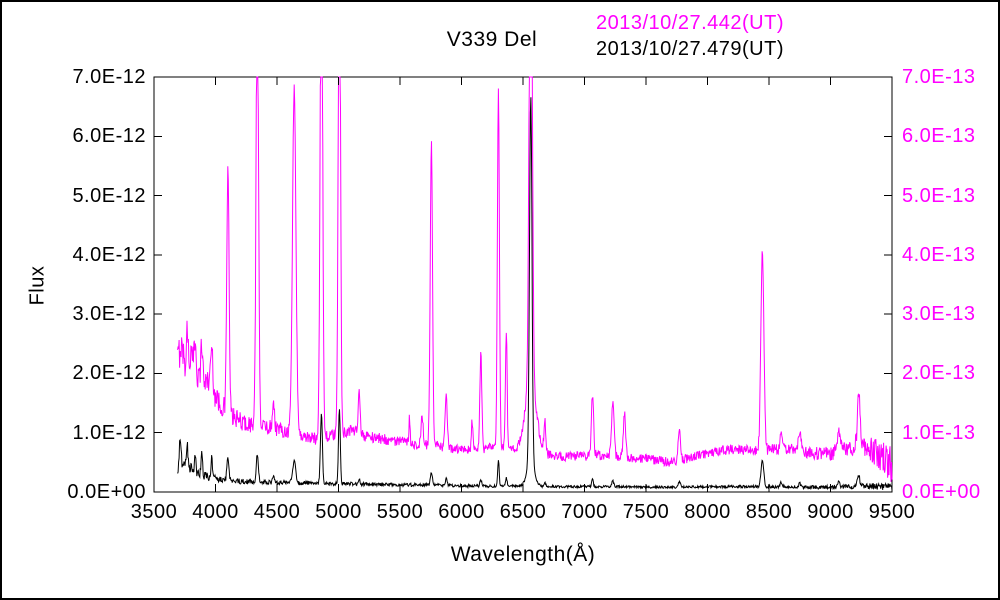  What do you see at coordinates (939, 254) in the screenshot?
I see `right-y-tick-label-4: 4.0E-13` at bounding box center [939, 254].